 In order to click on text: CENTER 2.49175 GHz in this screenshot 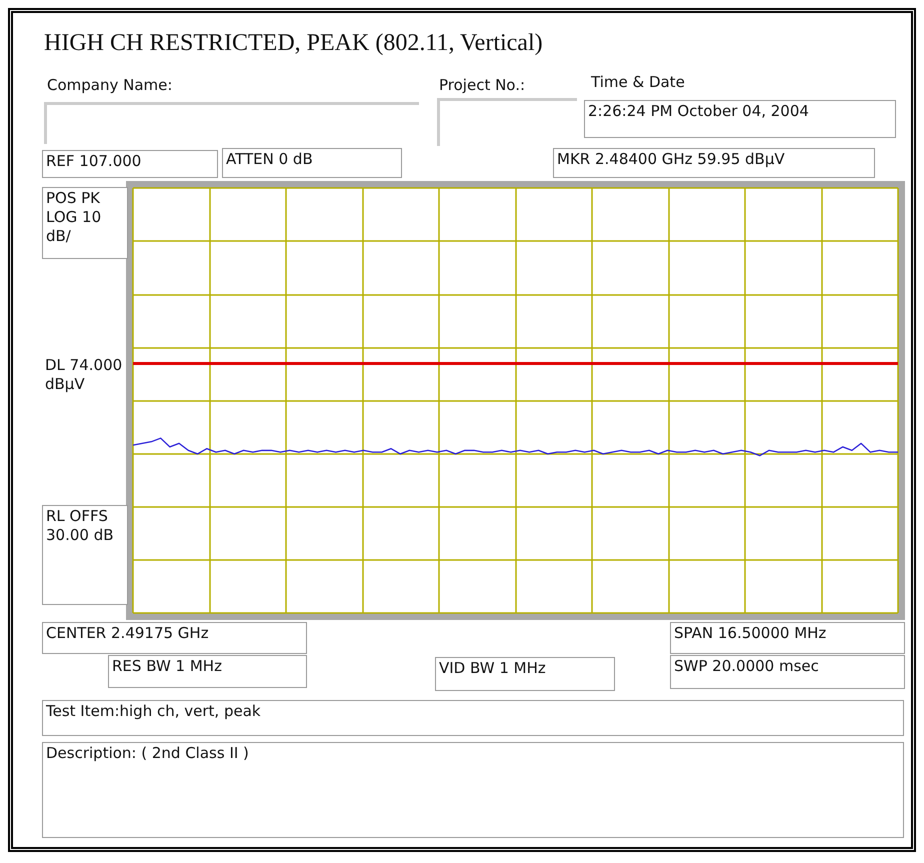, I will do `click(174, 638)`.